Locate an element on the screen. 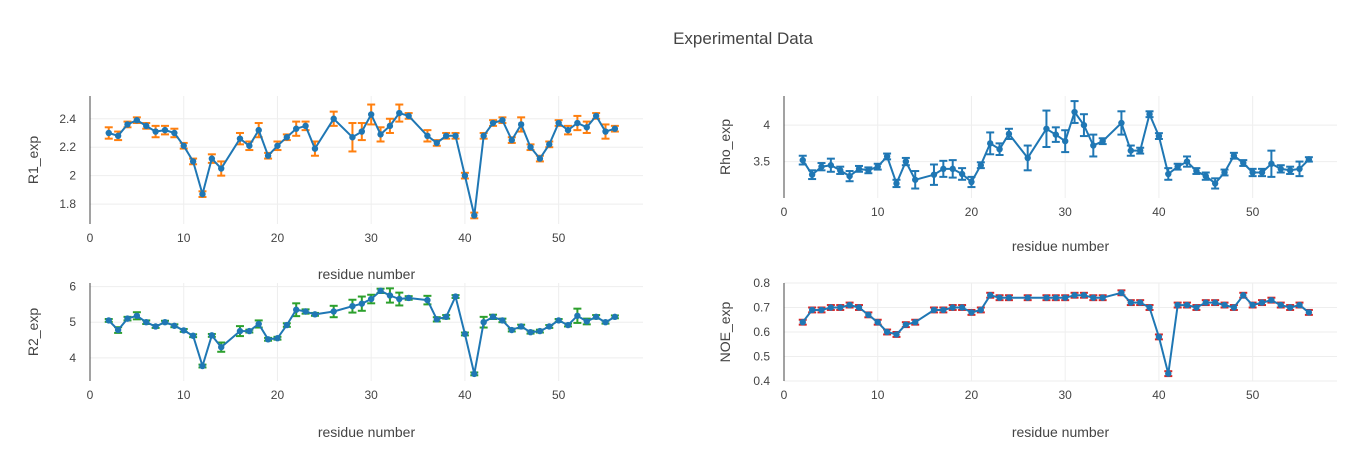 The height and width of the screenshot is (462, 1357). x-axis-title: residue number is located at coordinates (1061, 432).